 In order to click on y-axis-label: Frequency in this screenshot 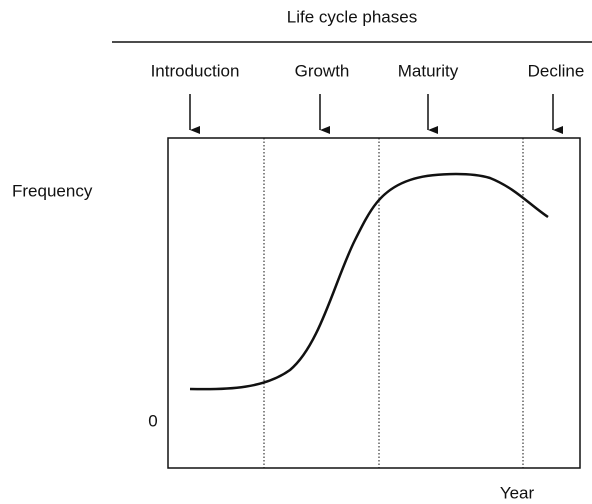, I will do `click(52, 190)`.